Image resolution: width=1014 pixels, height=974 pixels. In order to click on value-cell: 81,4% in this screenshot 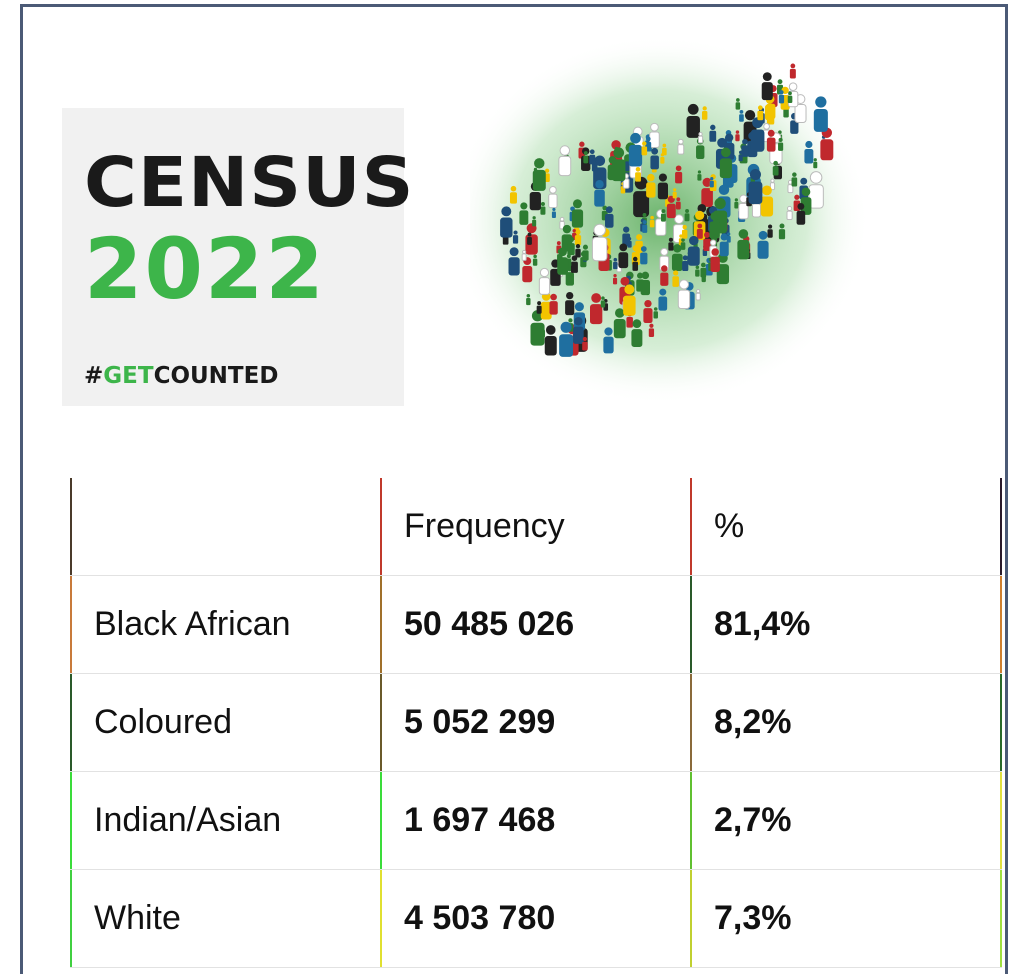, I will do `click(845, 624)`.